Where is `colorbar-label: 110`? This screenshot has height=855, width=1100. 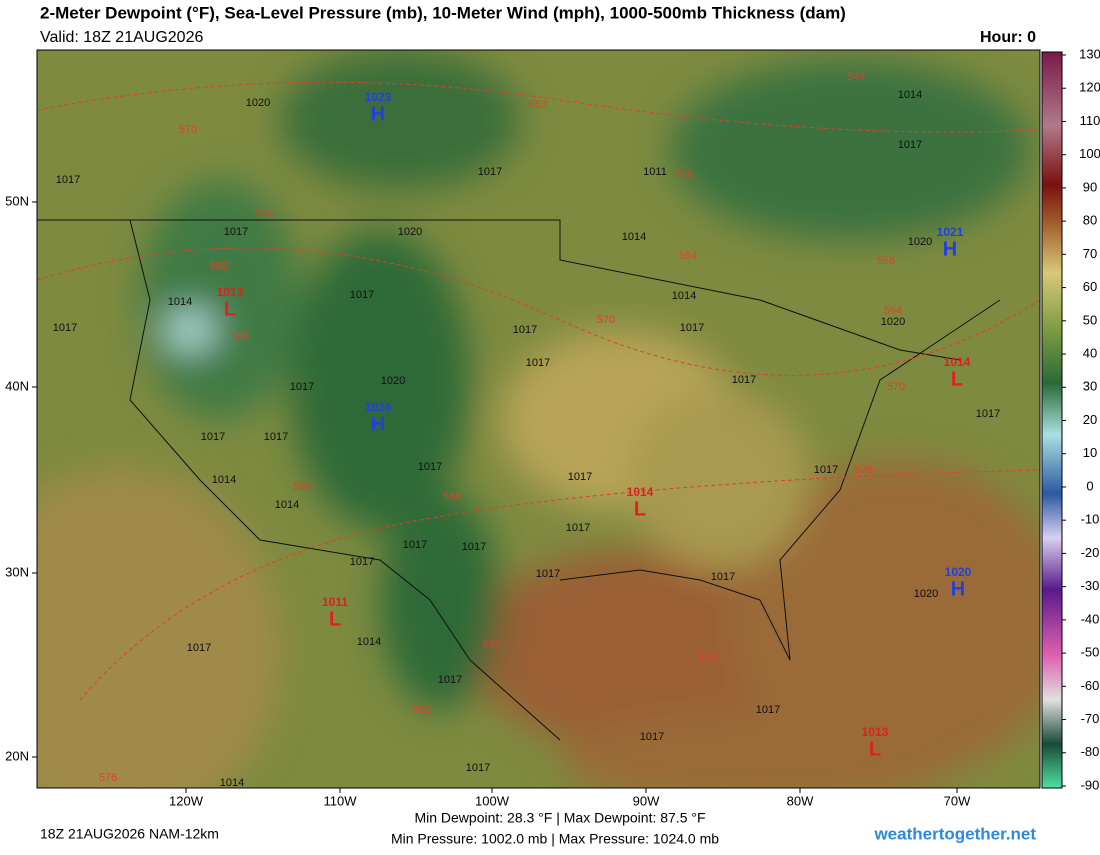
colorbar-label: 110 is located at coordinates (1090, 120).